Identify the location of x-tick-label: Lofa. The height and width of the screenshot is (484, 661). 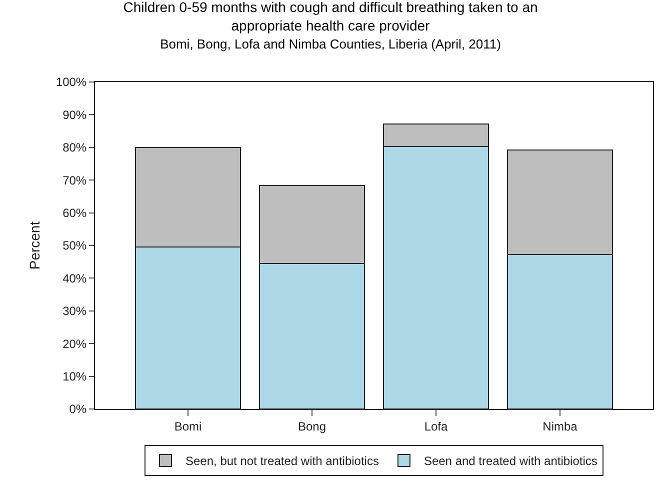
(436, 426).